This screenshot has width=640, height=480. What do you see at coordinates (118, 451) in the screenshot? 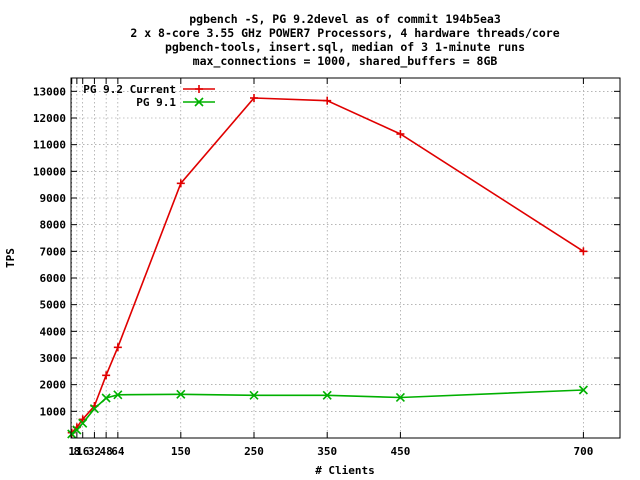
I see `x-tick-label: 64` at bounding box center [118, 451].